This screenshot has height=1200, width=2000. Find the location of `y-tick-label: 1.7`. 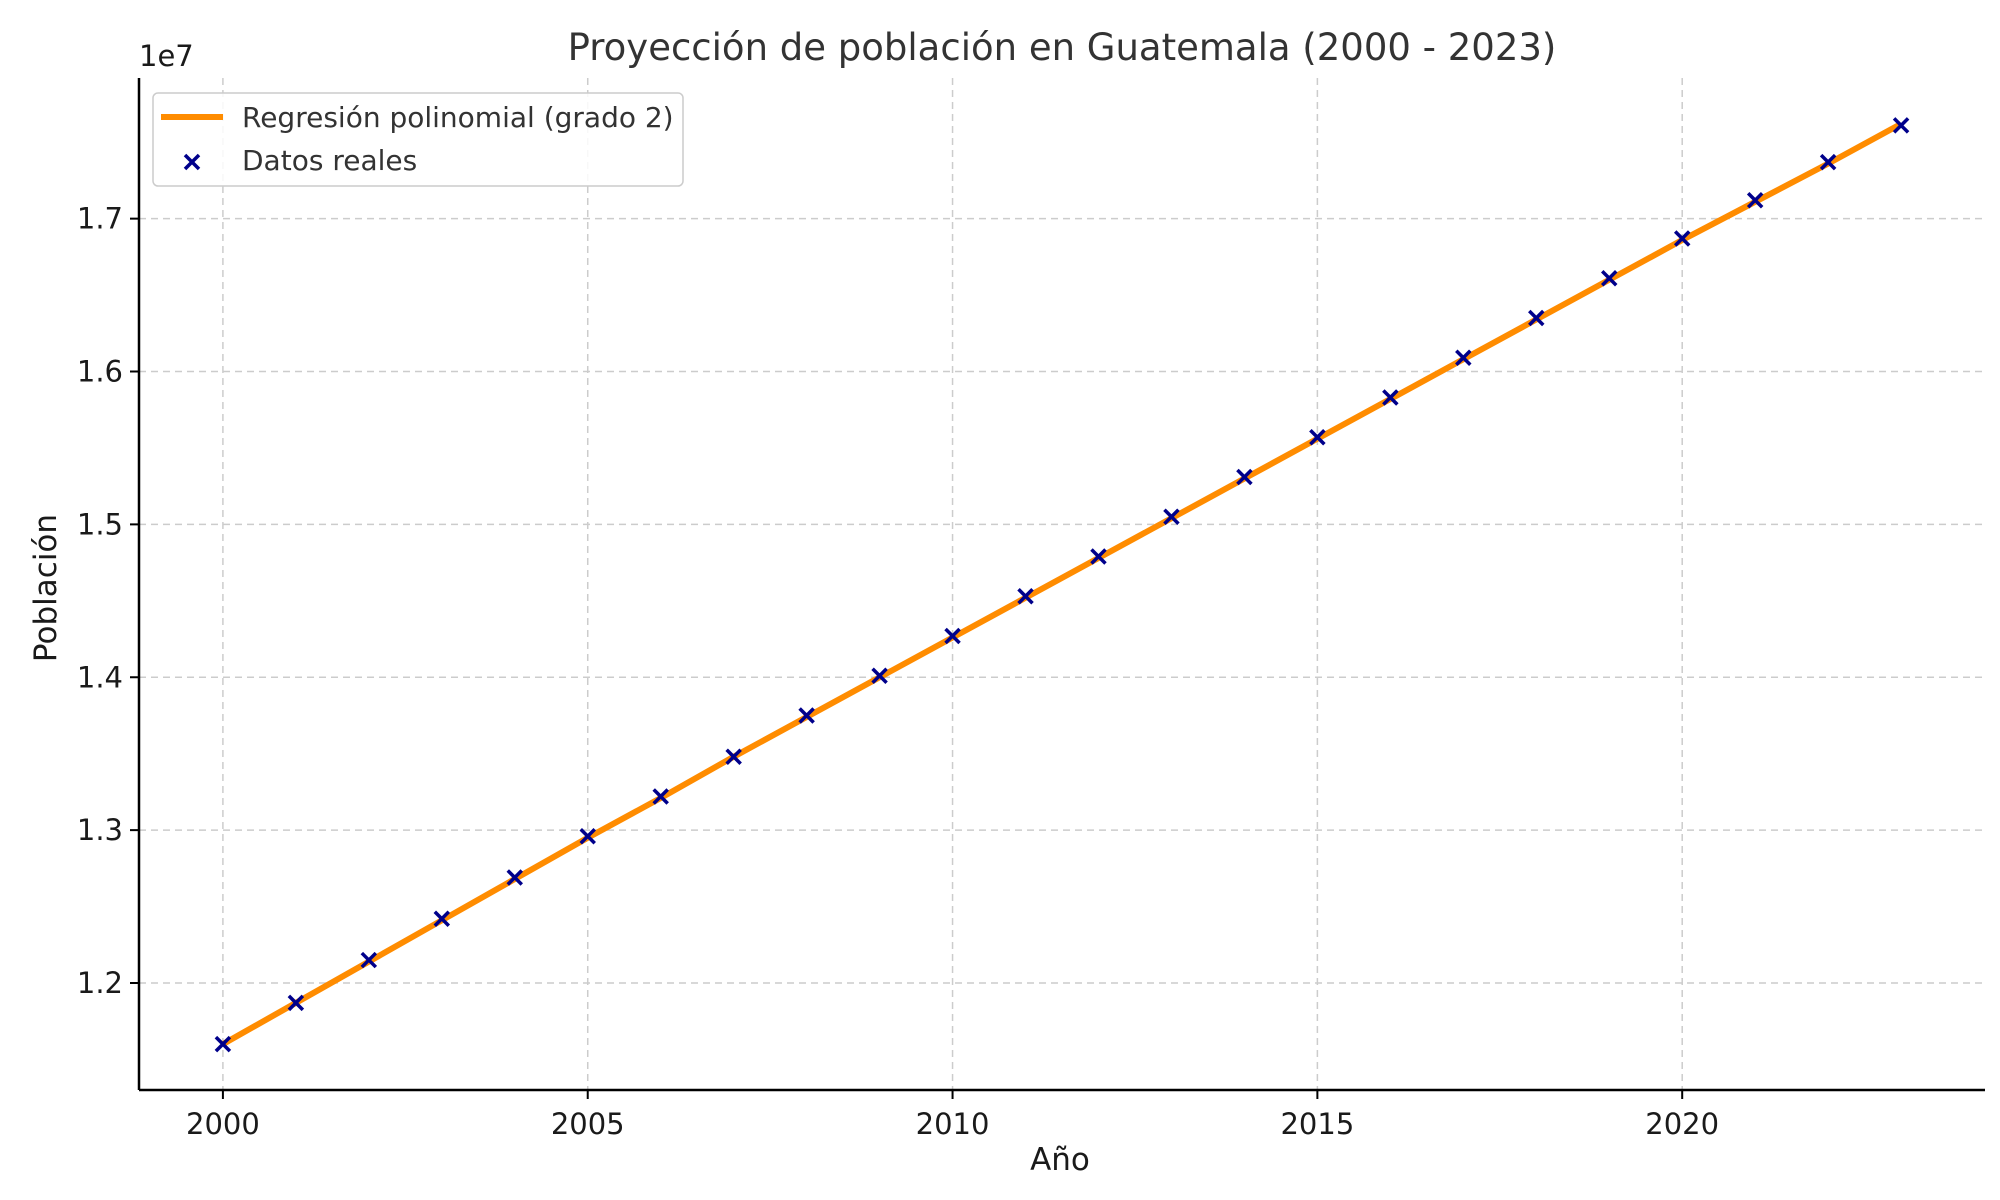

y-tick-label: 1.7 is located at coordinates (100, 219).